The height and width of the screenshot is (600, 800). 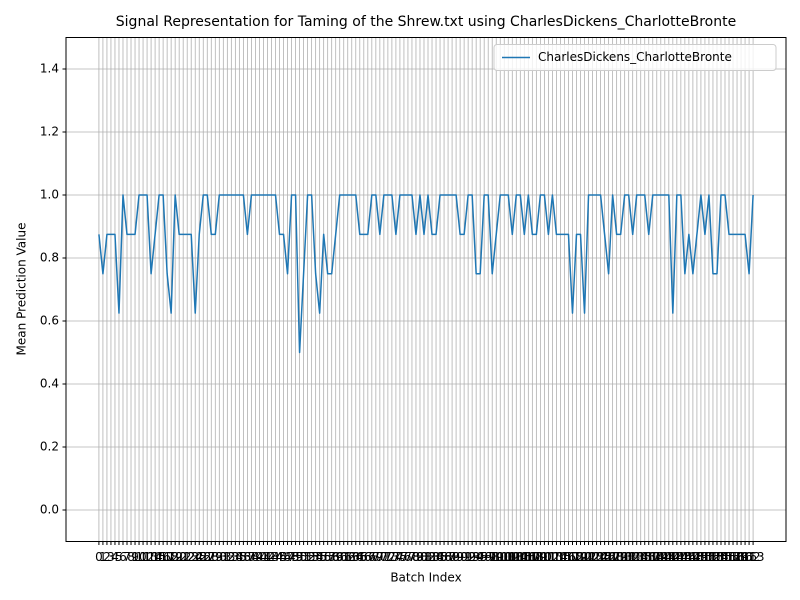 I want to click on x-tick-label: 134, so click(x=636, y=557).